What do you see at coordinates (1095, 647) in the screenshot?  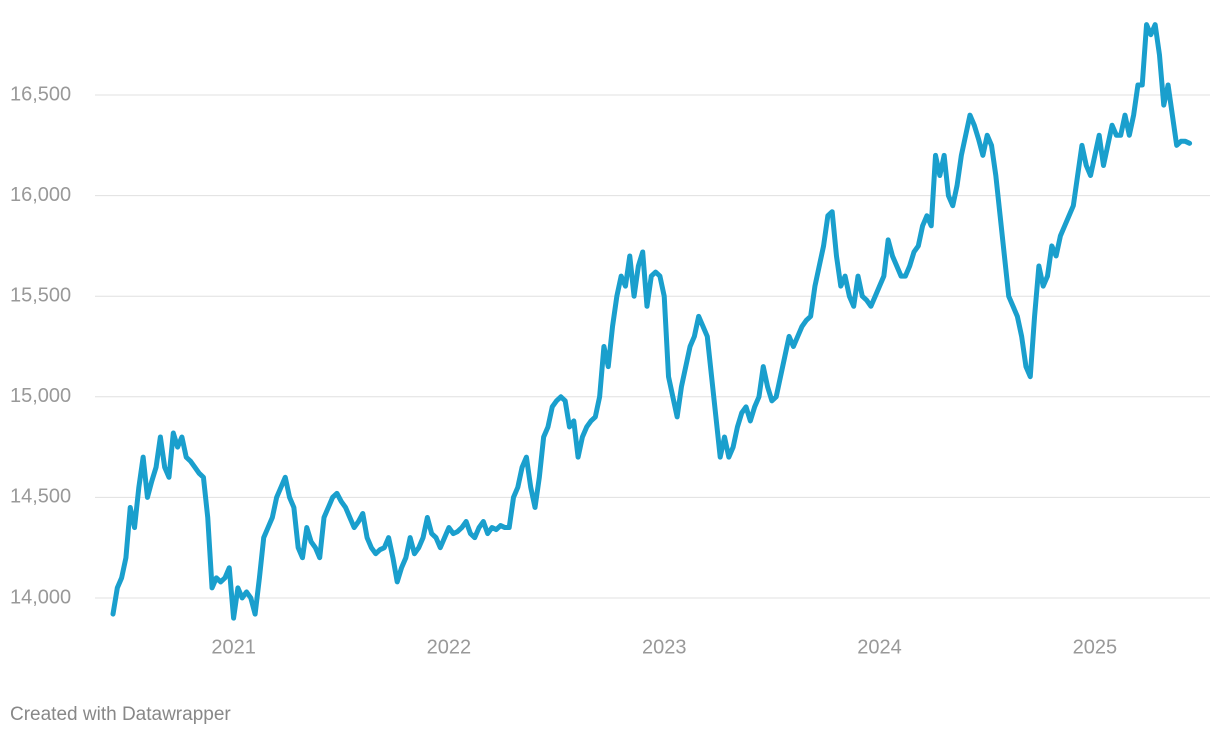 I see `x-tick-label: 2025` at bounding box center [1095, 647].